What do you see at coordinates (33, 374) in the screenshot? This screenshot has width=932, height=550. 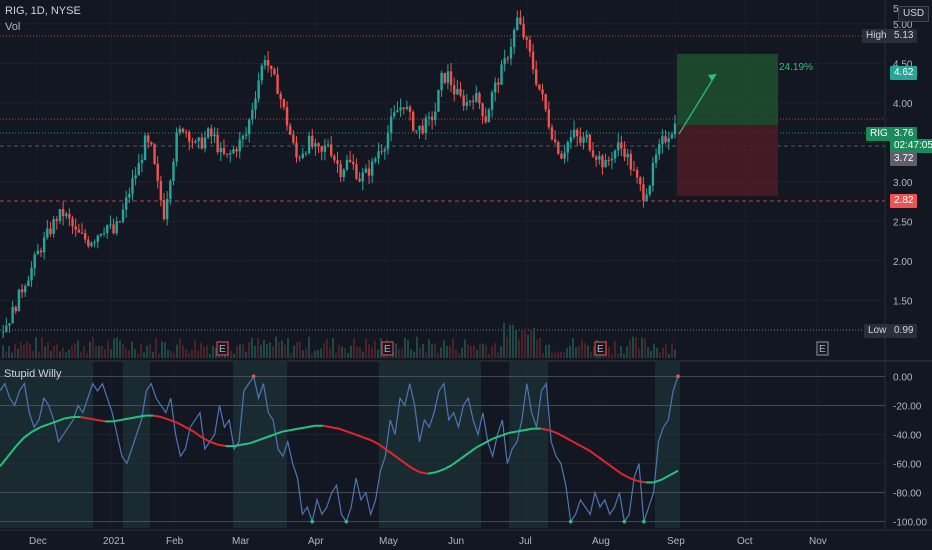 I see `indicator-title: Stupid Willy` at bounding box center [33, 374].